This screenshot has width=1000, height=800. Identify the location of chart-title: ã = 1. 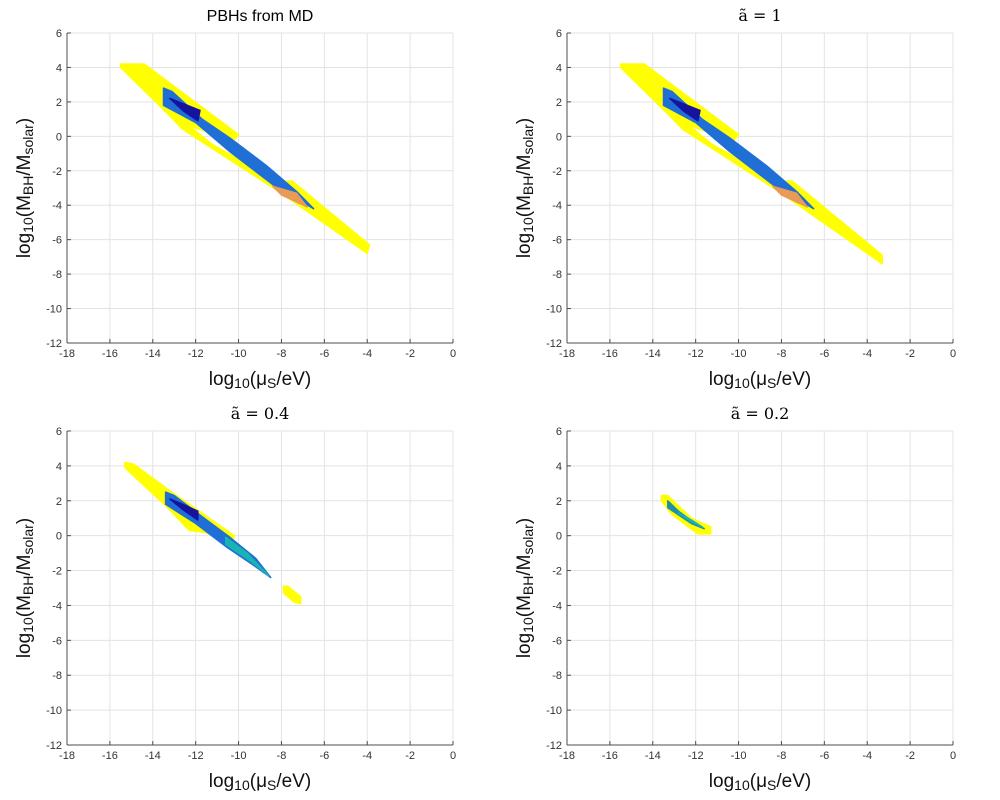
(759, 15).